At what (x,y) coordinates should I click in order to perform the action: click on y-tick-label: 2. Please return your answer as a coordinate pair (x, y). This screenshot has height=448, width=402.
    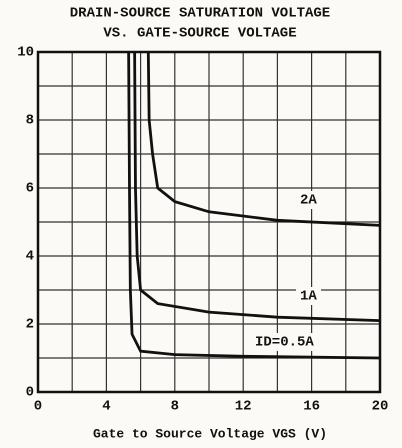
    Looking at the image, I should click on (30, 325).